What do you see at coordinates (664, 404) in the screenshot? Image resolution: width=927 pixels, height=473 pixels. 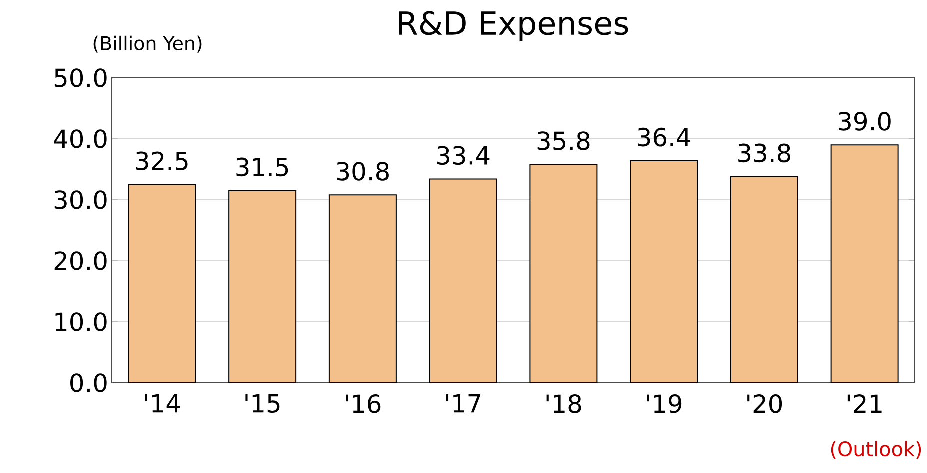 I see `x-tick-label: '19` at bounding box center [664, 404].